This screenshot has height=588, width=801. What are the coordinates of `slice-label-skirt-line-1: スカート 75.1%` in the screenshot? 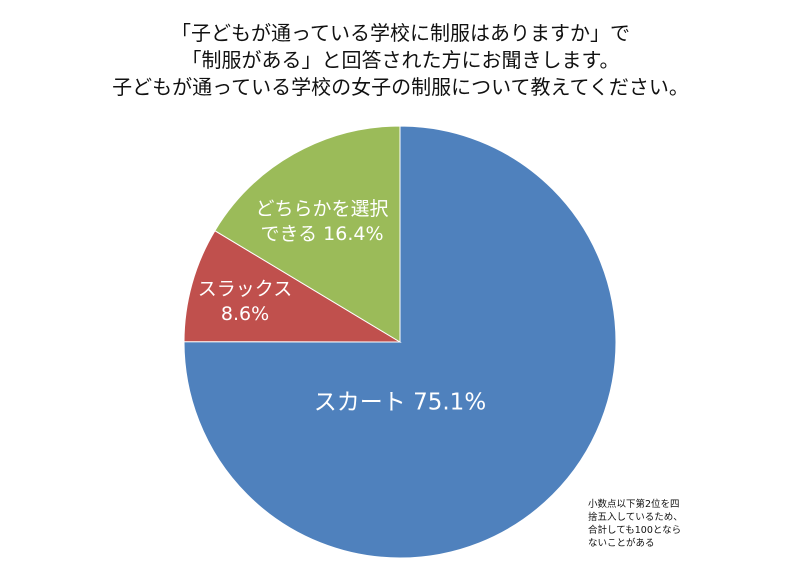 It's located at (400, 403).